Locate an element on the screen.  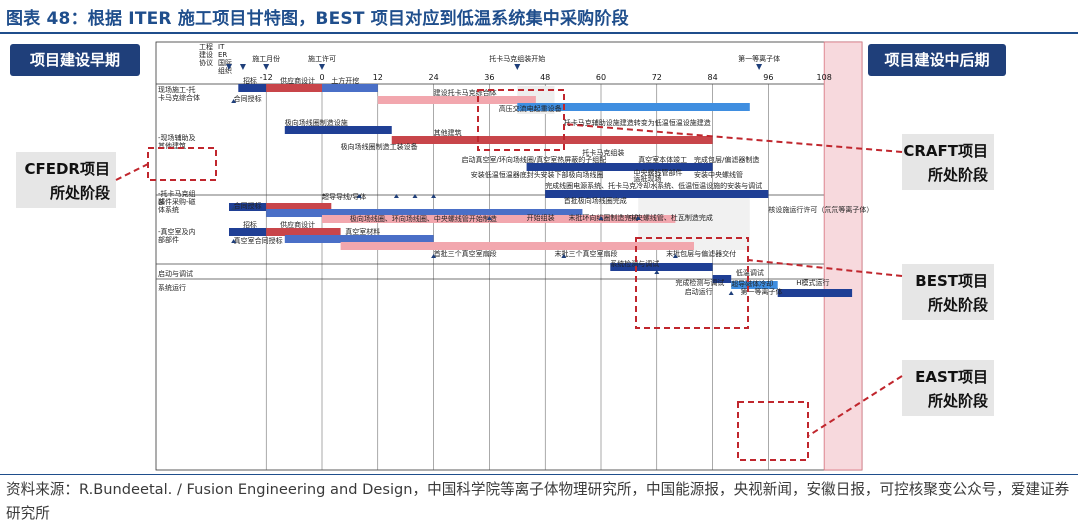
annotation-21: 首批极向场线圈完成 is located at coordinates (595, 200).